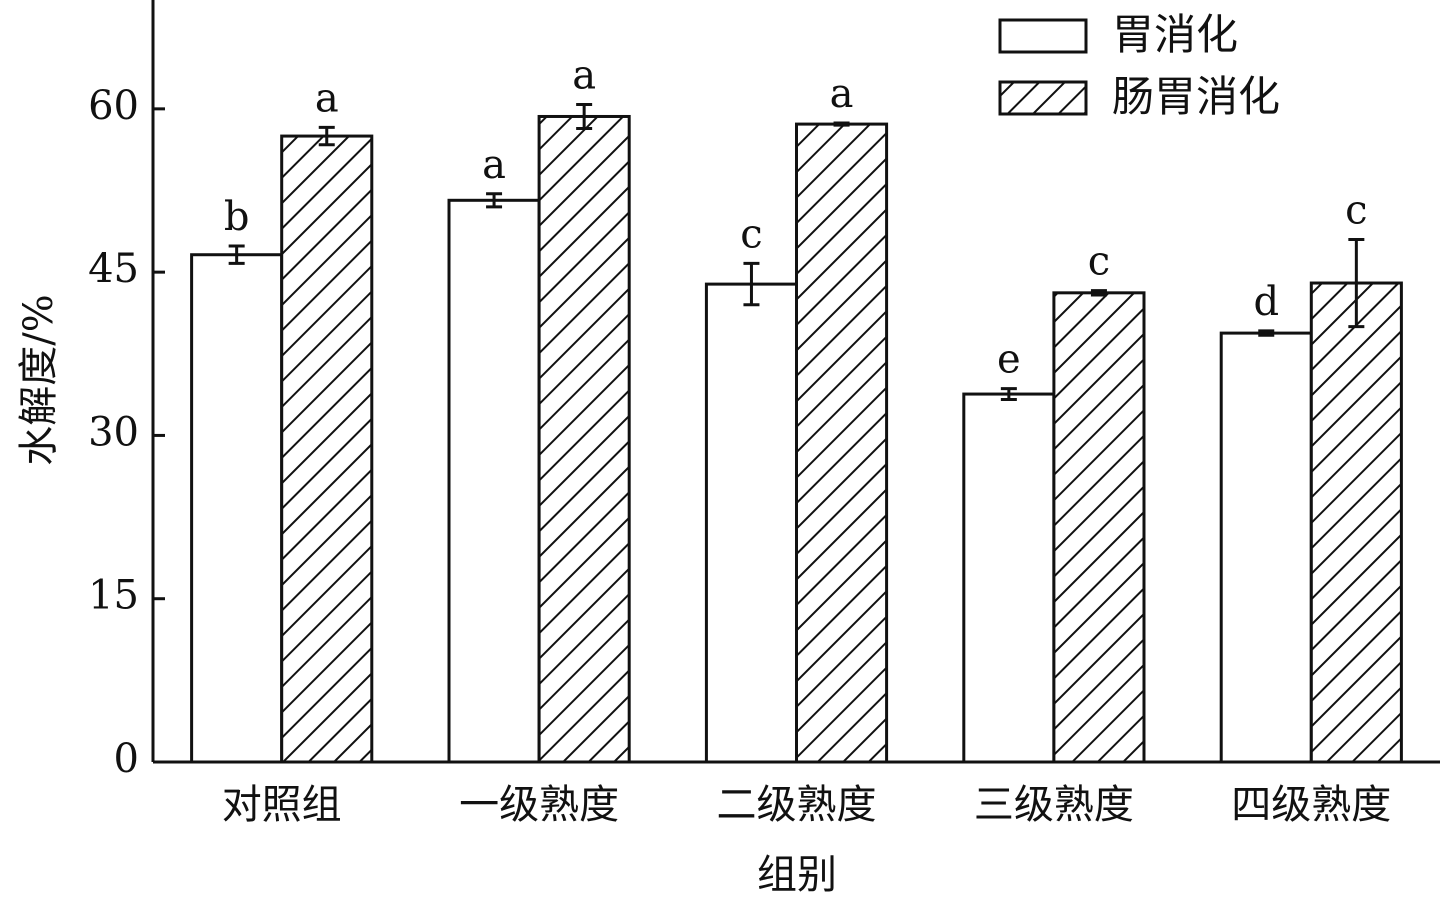 The image size is (1443, 908). What do you see at coordinates (1175, 34) in the screenshot?
I see `legend-label: 胃消化` at bounding box center [1175, 34].